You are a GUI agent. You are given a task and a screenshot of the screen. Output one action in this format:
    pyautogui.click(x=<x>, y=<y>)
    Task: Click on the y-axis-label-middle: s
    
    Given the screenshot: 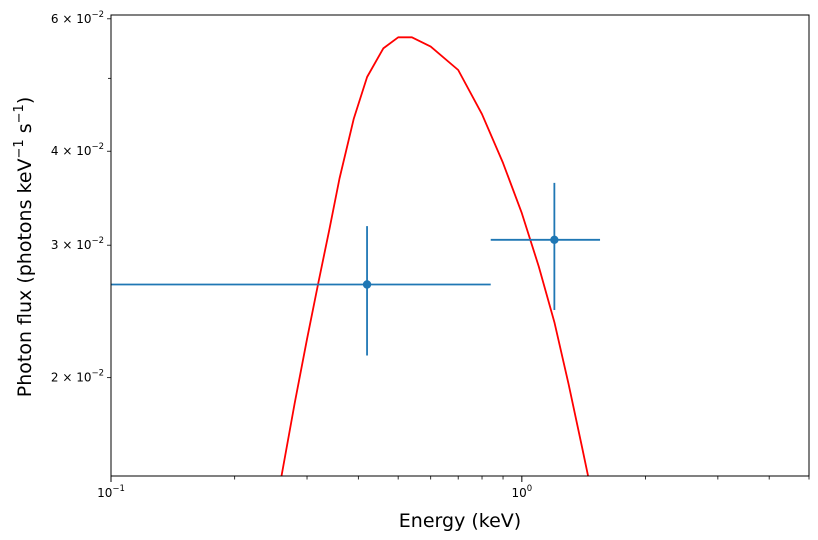 What is the action you would take?
    pyautogui.click(x=25, y=131)
    